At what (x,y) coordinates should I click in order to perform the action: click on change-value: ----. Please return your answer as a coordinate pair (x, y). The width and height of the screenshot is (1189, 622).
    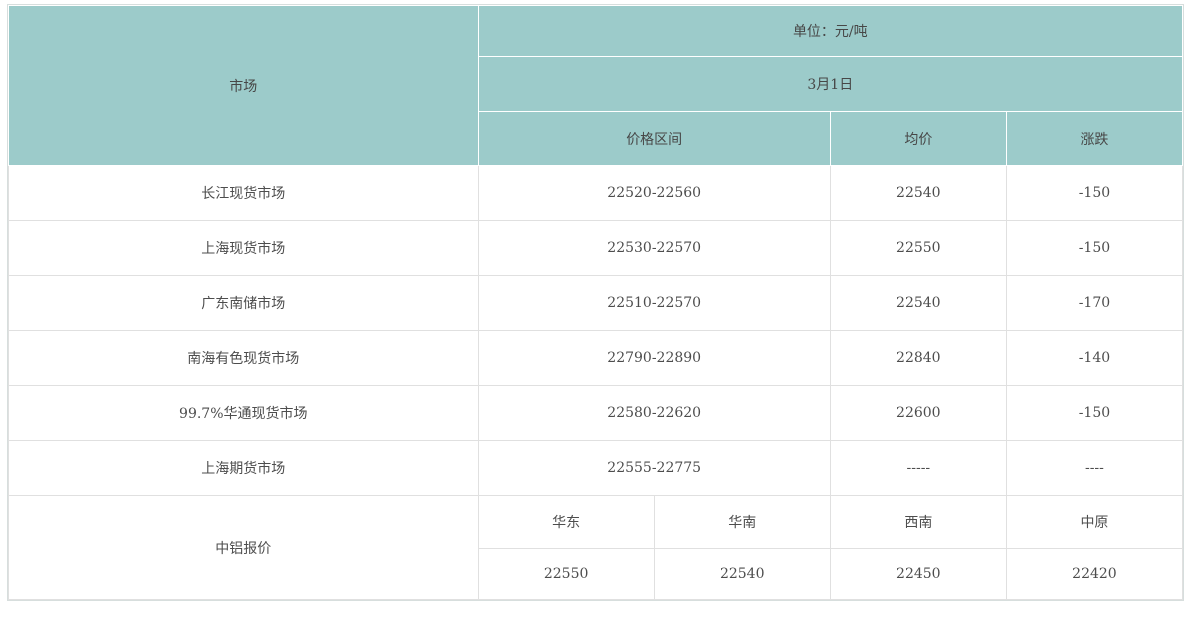
    Looking at the image, I should click on (1094, 468).